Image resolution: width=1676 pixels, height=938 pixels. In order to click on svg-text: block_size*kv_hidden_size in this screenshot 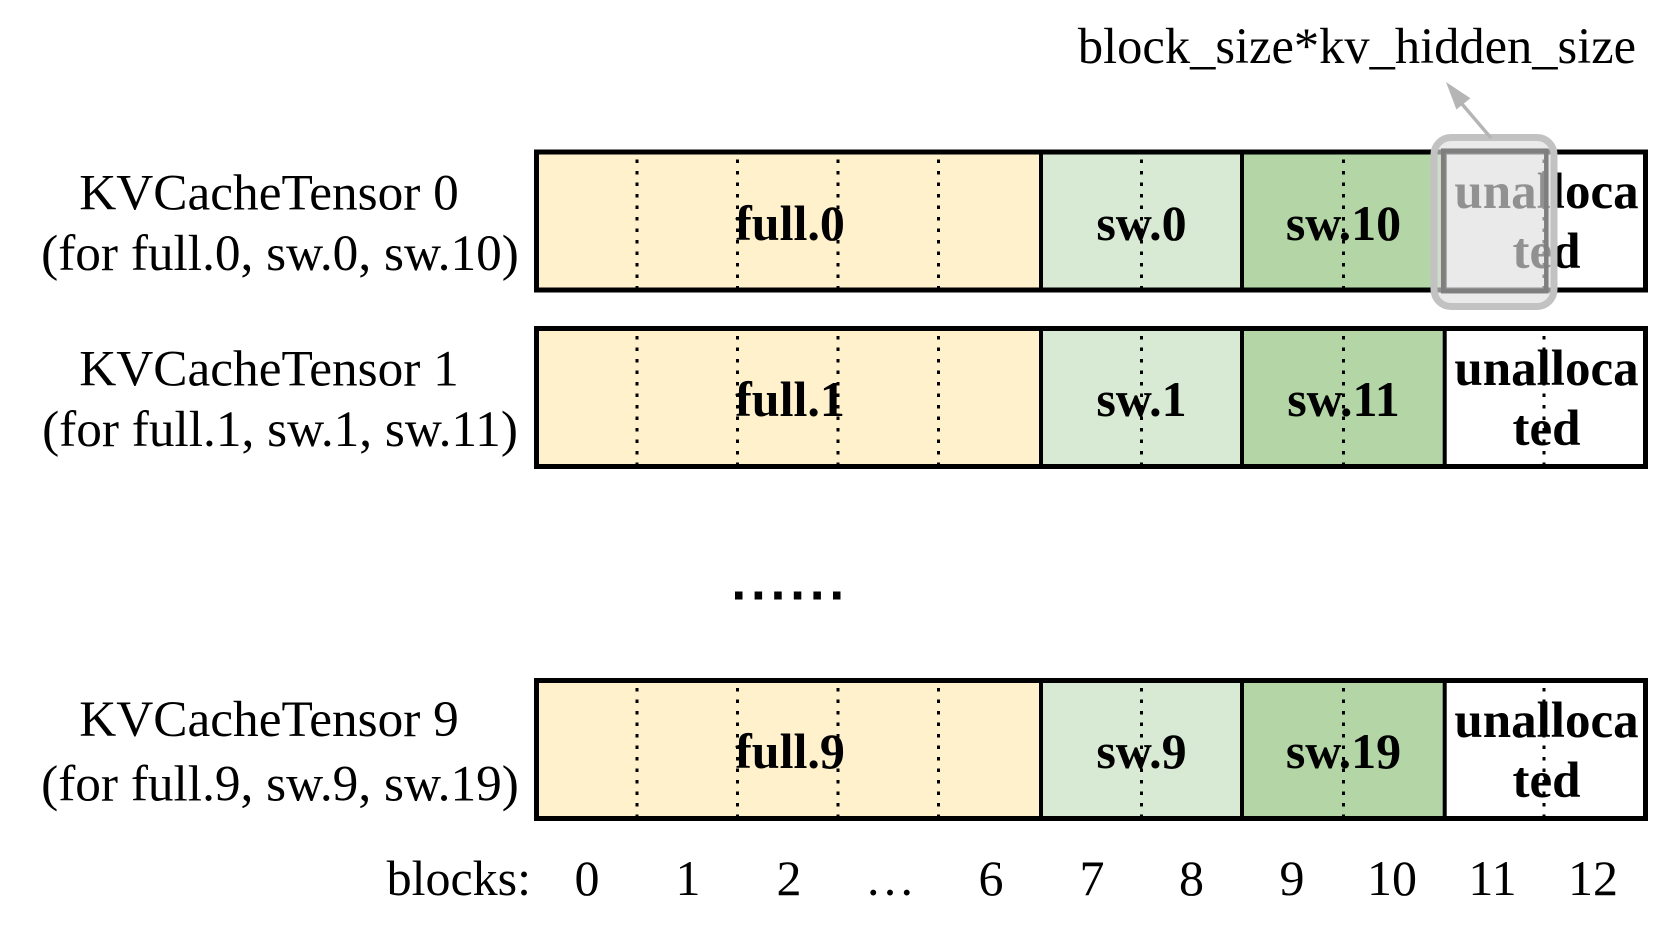, I will do `click(1357, 46)`.